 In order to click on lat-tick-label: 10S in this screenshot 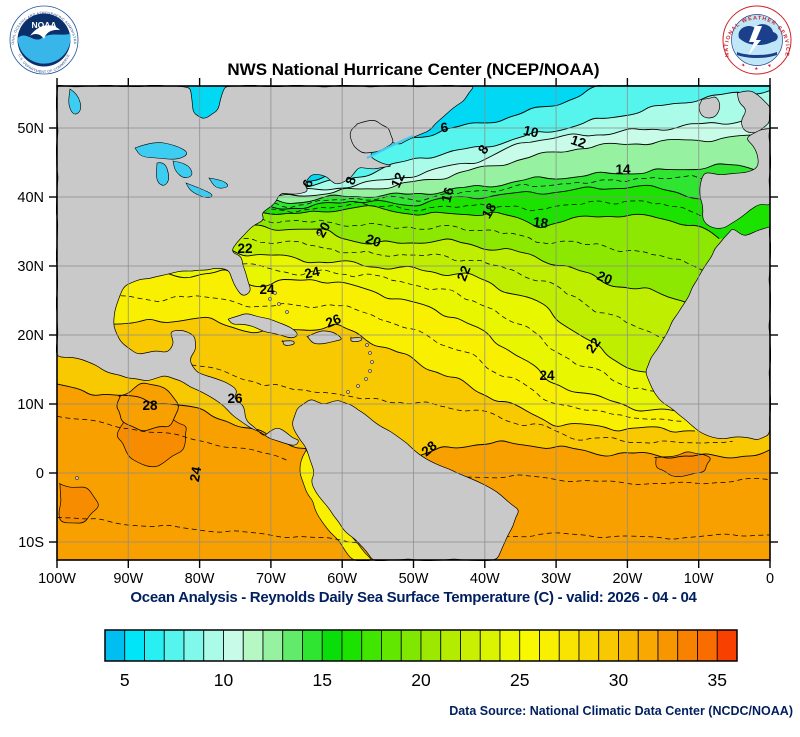, I will do `click(31, 543)`.